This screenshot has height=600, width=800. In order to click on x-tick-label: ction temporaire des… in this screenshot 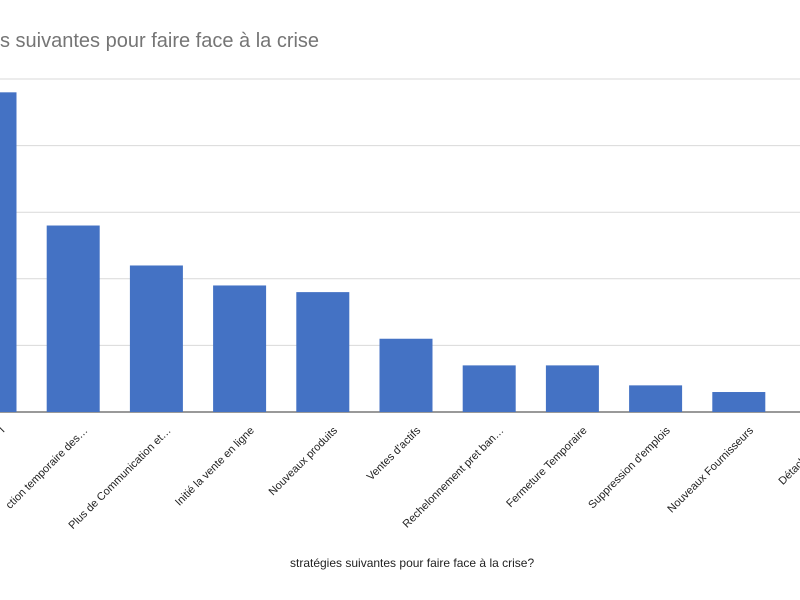, I will do `click(47, 468)`.